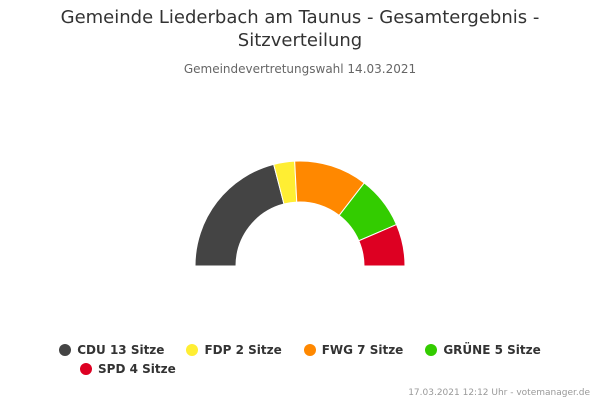 This screenshot has width=600, height=400. What do you see at coordinates (137, 368) in the screenshot?
I see `legend-label-spd: SPD 4 Sitze` at bounding box center [137, 368].